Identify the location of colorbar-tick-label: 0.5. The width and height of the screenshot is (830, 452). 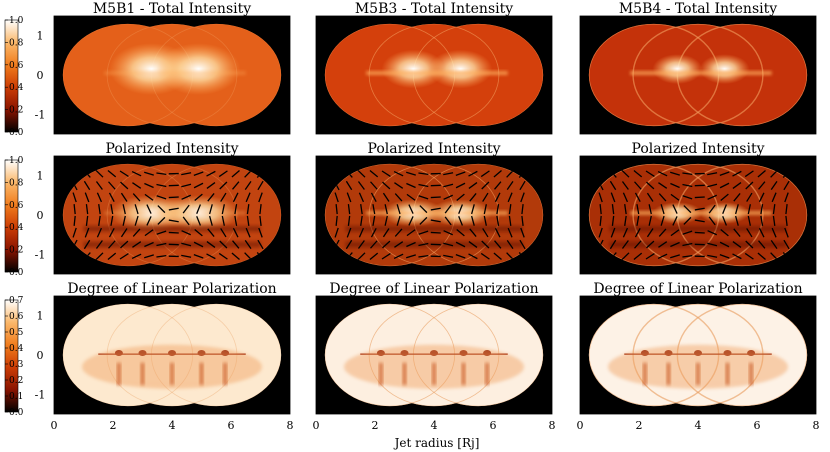
(16, 333).